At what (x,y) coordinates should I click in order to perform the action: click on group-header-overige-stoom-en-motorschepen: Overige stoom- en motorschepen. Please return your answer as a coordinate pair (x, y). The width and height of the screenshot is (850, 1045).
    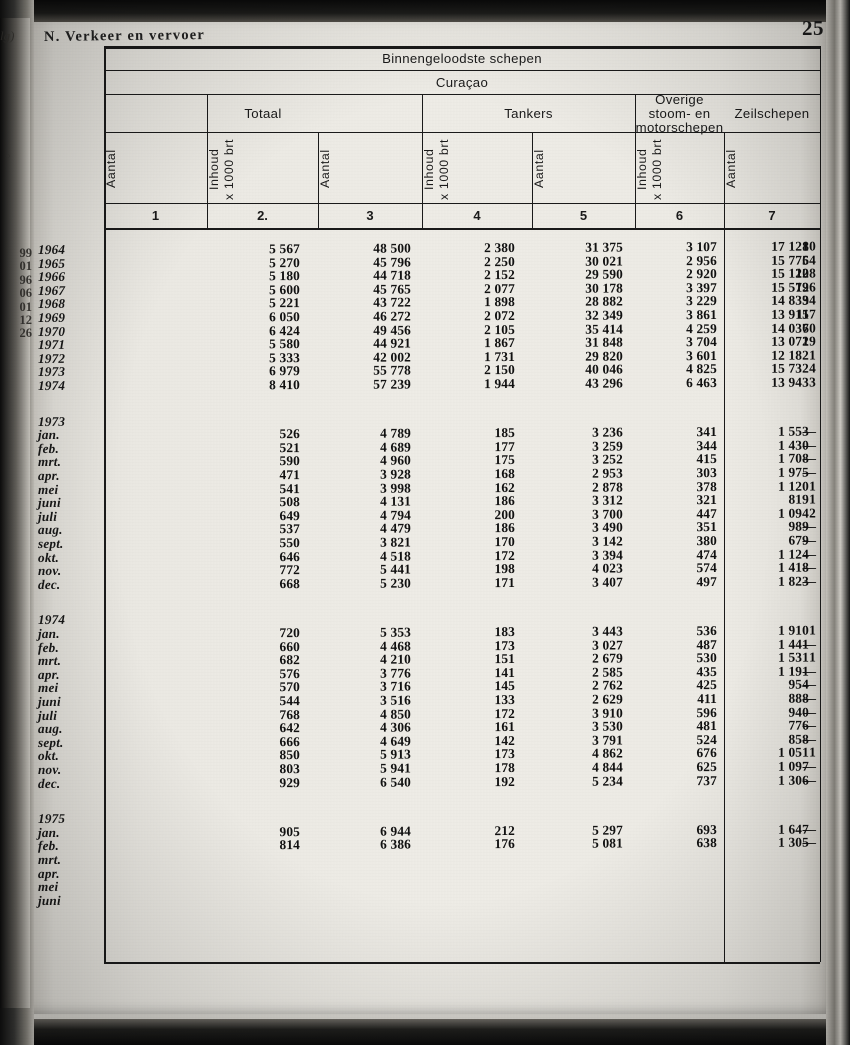
    Looking at the image, I should click on (679, 113).